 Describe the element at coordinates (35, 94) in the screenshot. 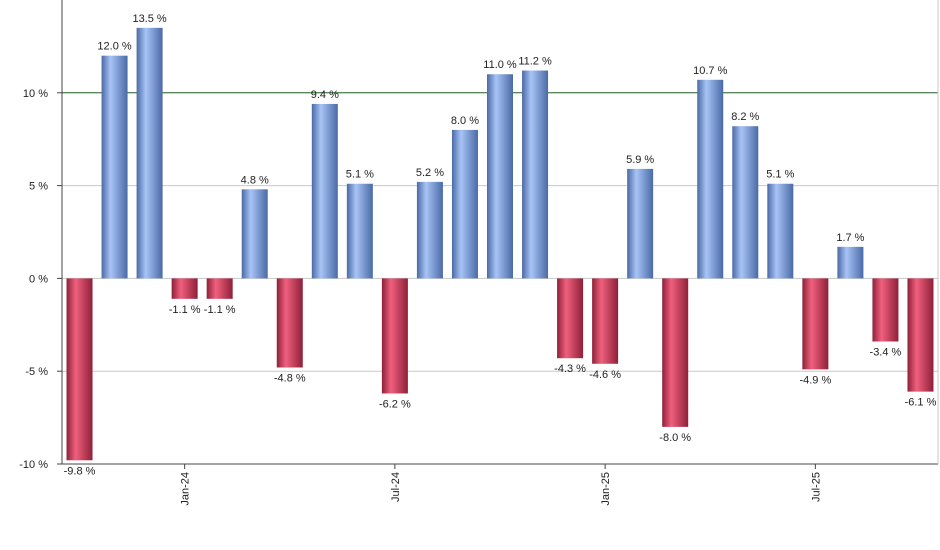

I see `y-tick-label: 10 %` at that location.